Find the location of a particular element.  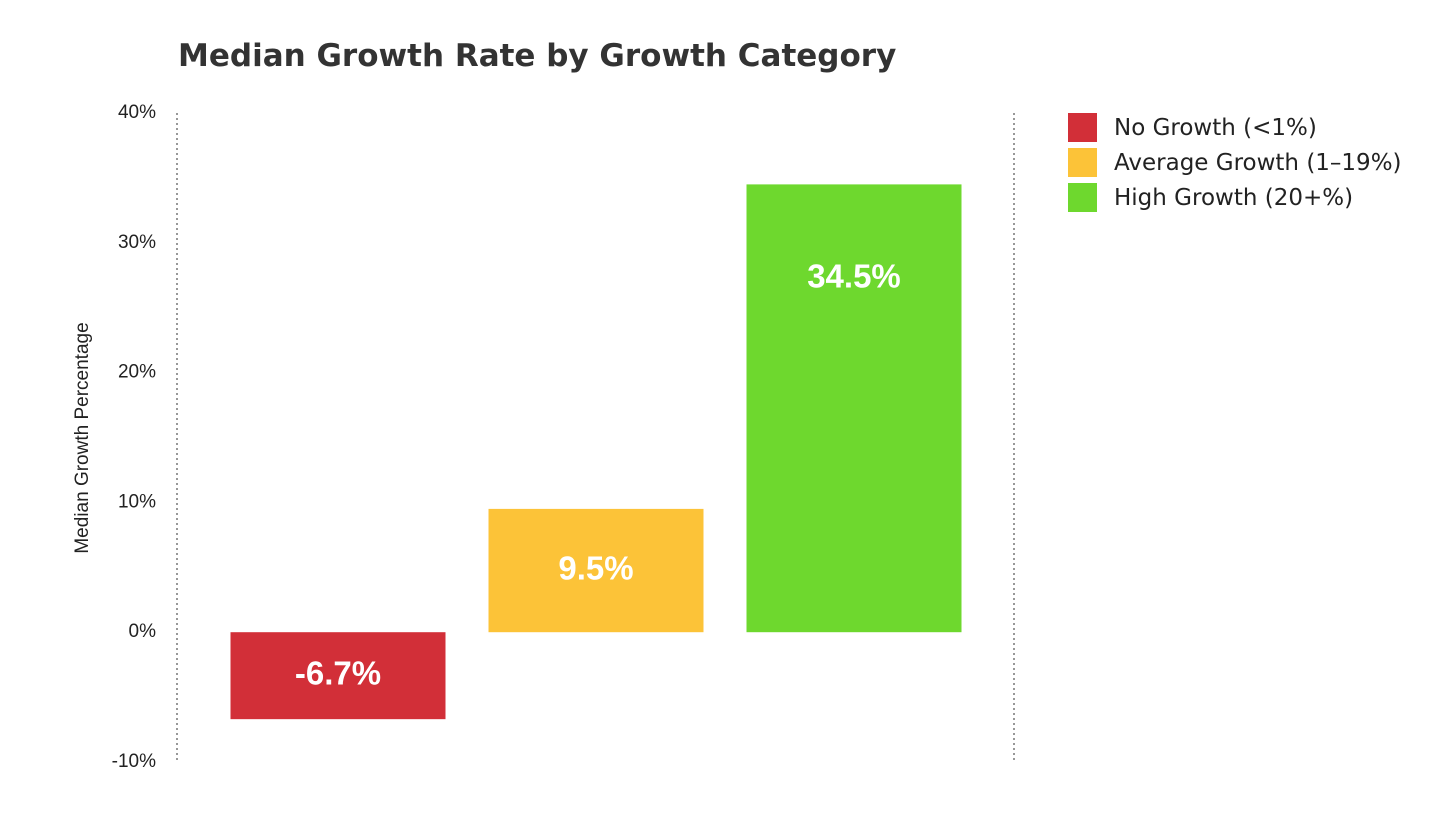

y-tick-label: -10% is located at coordinates (134, 761).